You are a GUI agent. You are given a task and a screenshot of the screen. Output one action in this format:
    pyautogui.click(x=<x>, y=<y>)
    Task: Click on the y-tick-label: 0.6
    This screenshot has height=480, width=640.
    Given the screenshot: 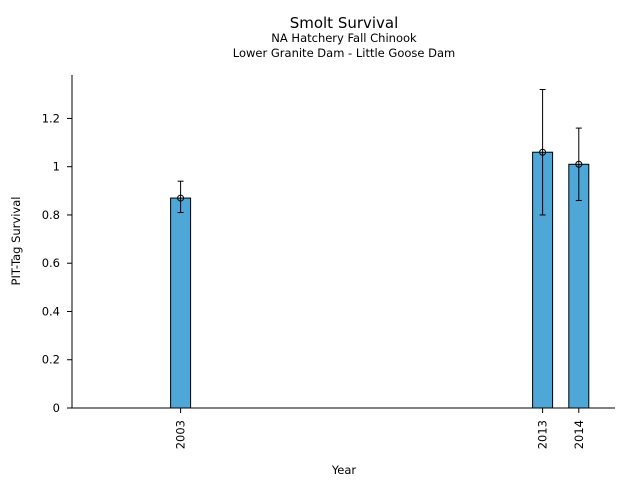 What is the action you would take?
    pyautogui.click(x=51, y=263)
    